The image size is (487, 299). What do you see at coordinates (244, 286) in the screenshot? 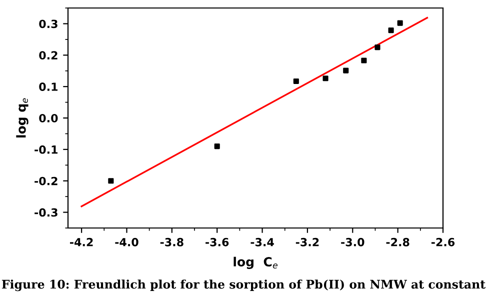
I see `caption: Figure 10: Freundlich plot for the sorption of Pb(II) on NMW at constant` at bounding box center [244, 286].